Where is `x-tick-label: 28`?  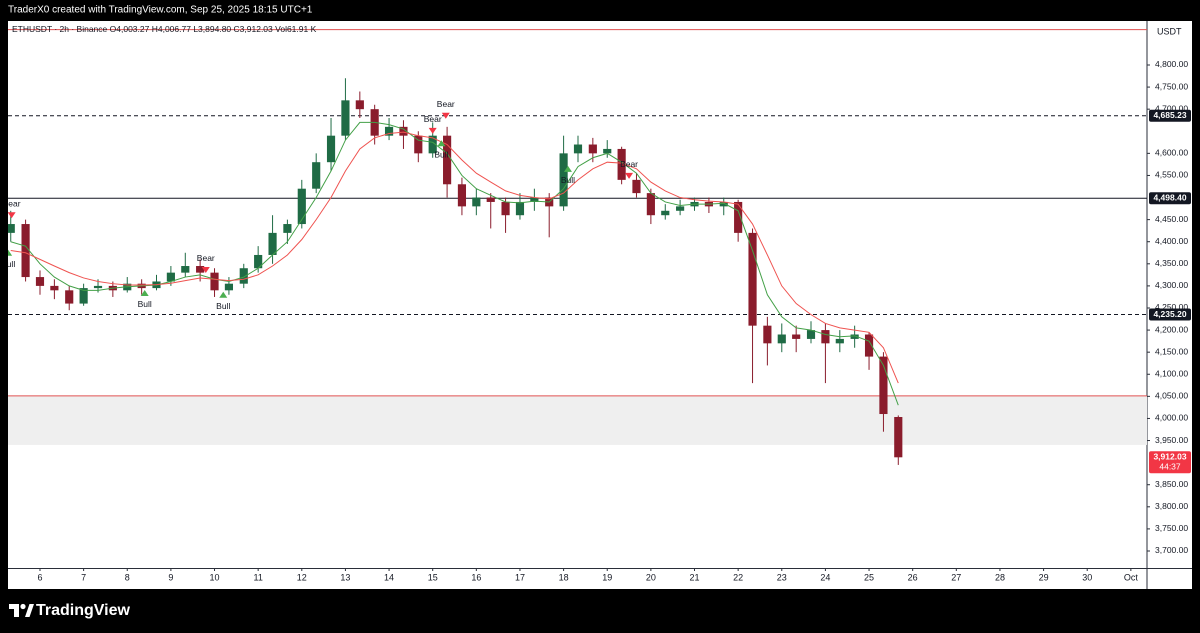 x-tick-label: 28 is located at coordinates (1000, 577).